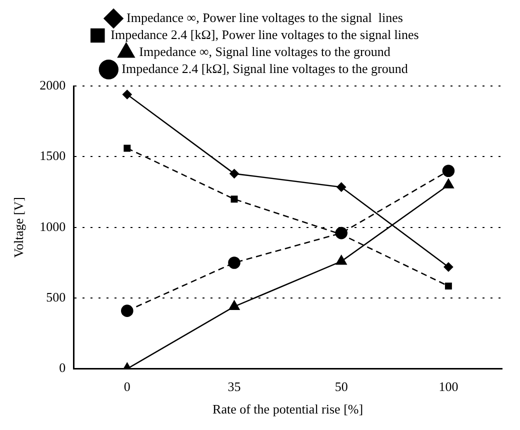 Image resolution: width=520 pixels, height=430 pixels. I want to click on legend-label: Impedance 2.4 [kΩ], Signal line voltages to the ground, so click(265, 68).